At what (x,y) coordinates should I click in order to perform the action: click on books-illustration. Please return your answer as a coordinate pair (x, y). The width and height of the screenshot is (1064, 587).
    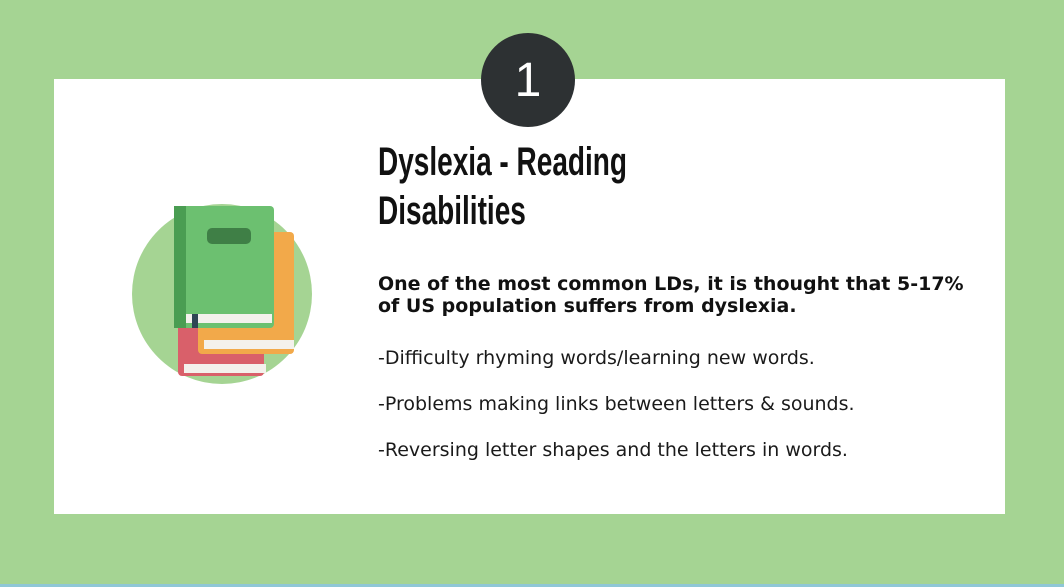
    Looking at the image, I should click on (227, 297).